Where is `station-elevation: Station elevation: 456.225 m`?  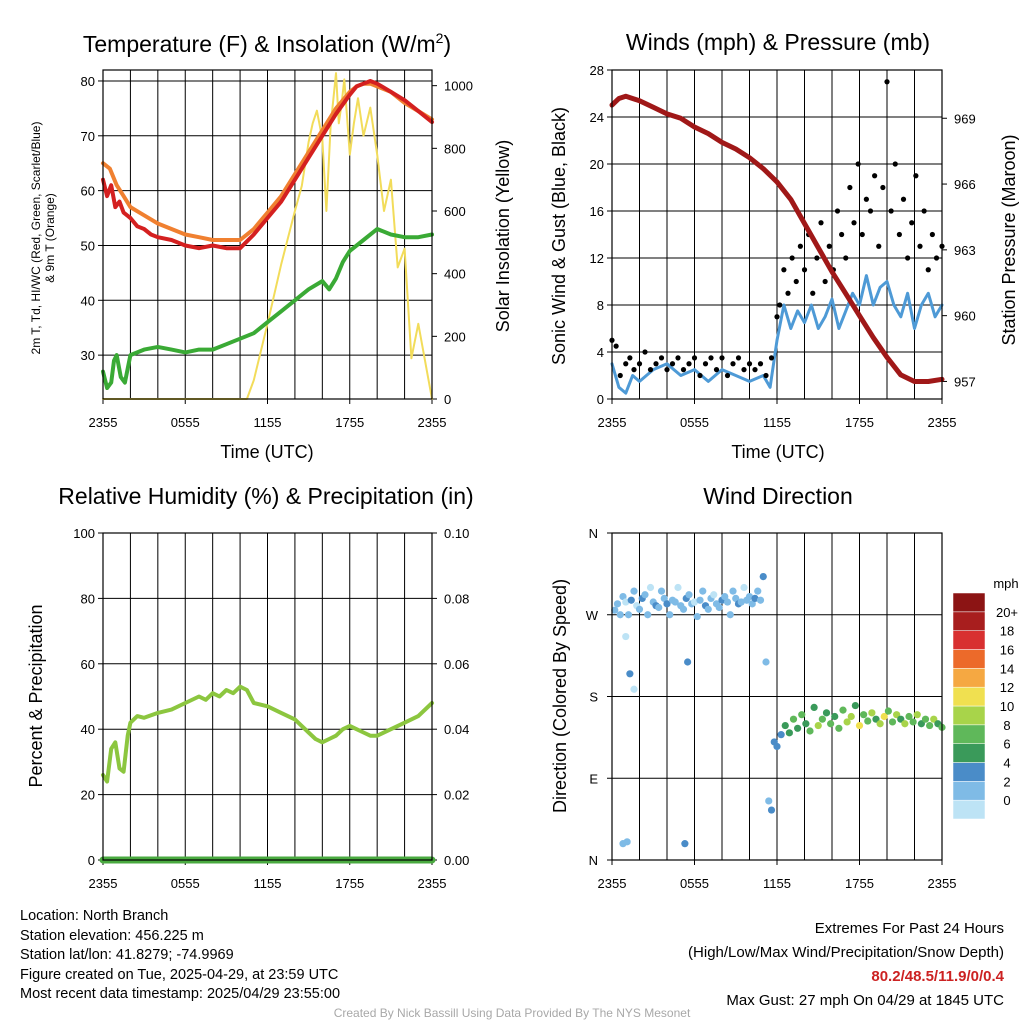 station-elevation: Station elevation: 456.225 m is located at coordinates (112, 935).